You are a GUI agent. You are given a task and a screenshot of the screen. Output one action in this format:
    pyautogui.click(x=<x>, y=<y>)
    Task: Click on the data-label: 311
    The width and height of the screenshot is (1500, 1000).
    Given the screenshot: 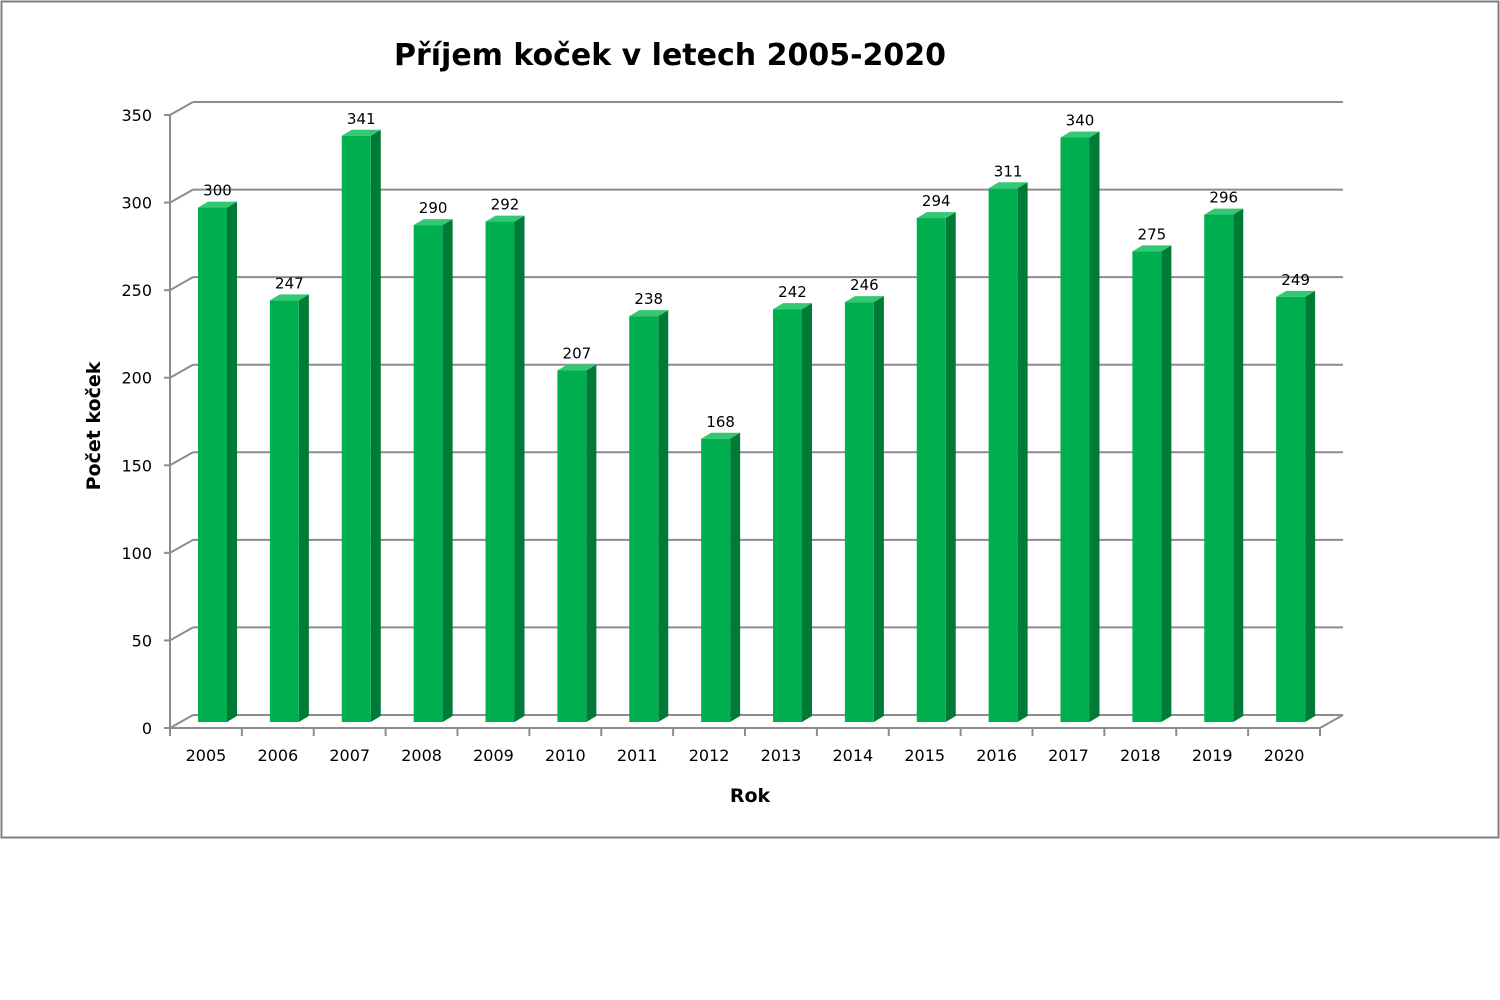 What is the action you would take?
    pyautogui.click(x=1008, y=171)
    